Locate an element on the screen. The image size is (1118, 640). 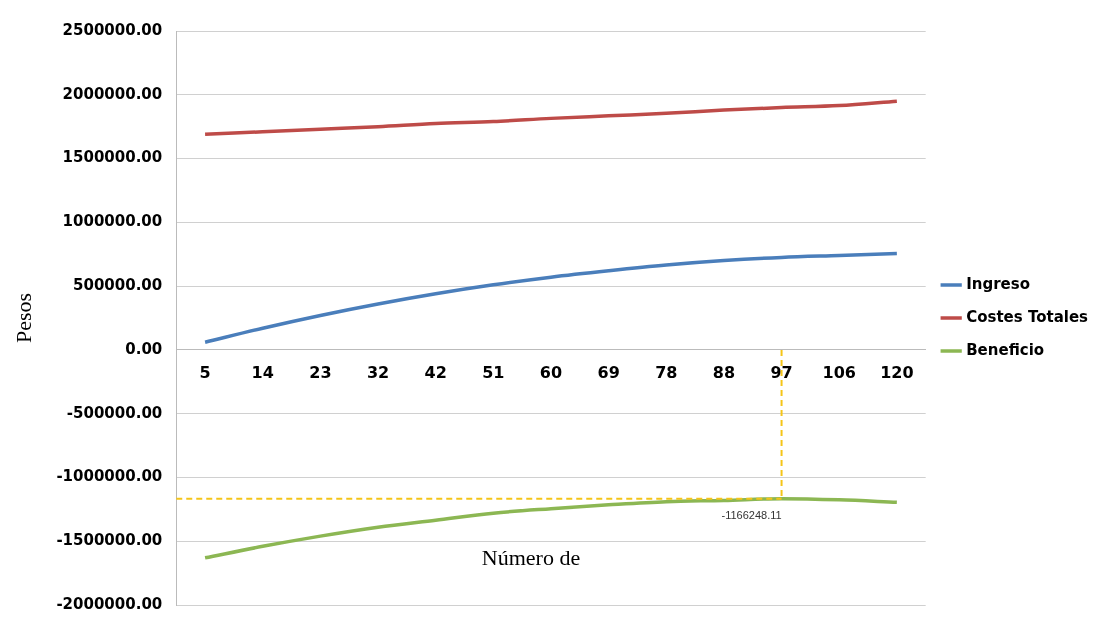
x-tick-label: 5 is located at coordinates (205, 372).